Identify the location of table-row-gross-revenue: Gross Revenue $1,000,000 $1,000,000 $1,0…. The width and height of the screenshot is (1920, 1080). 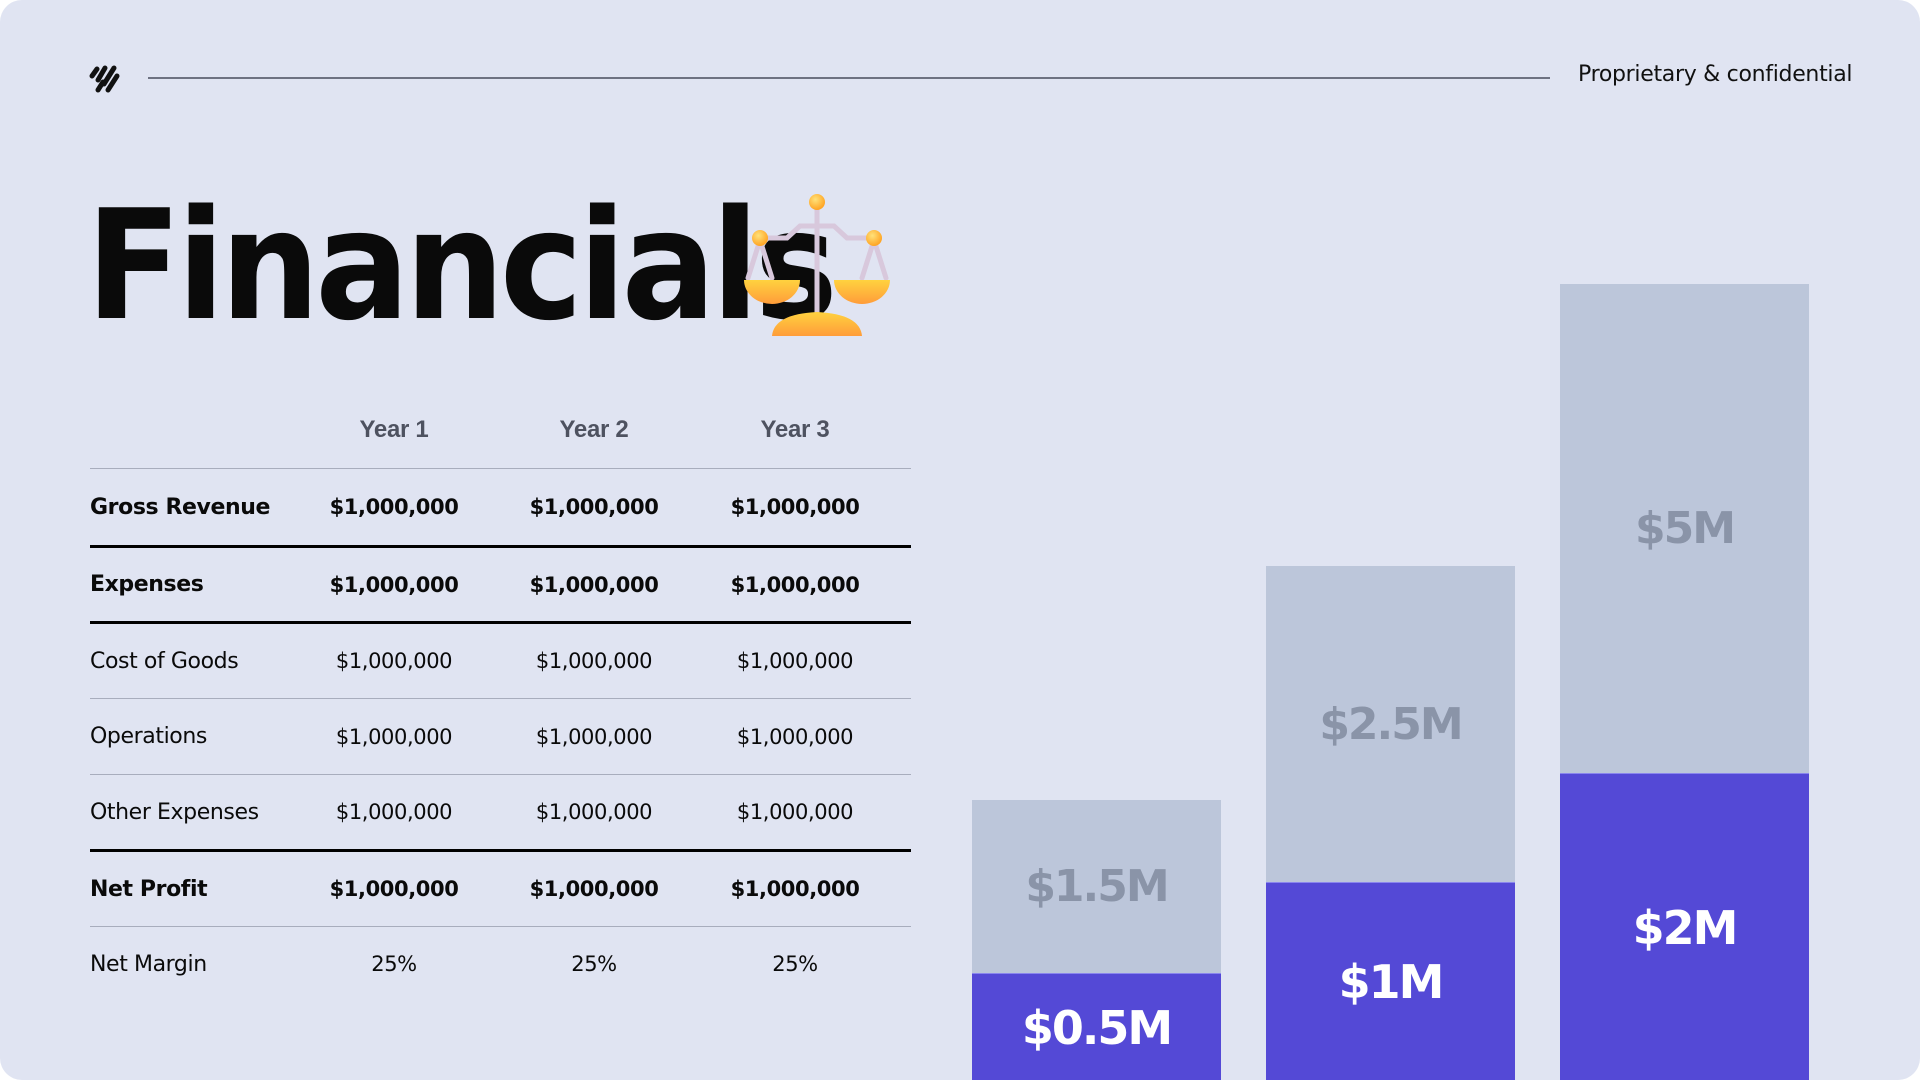
(500, 507).